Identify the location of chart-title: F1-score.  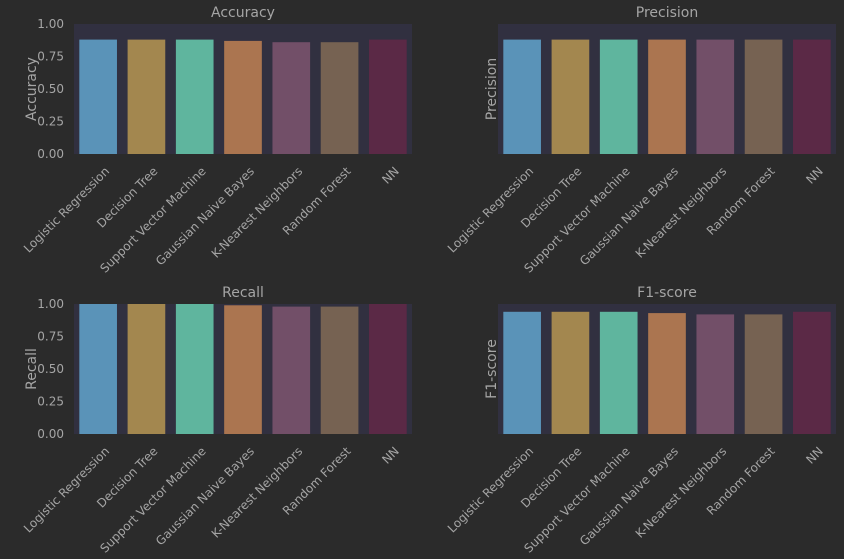
(667, 293).